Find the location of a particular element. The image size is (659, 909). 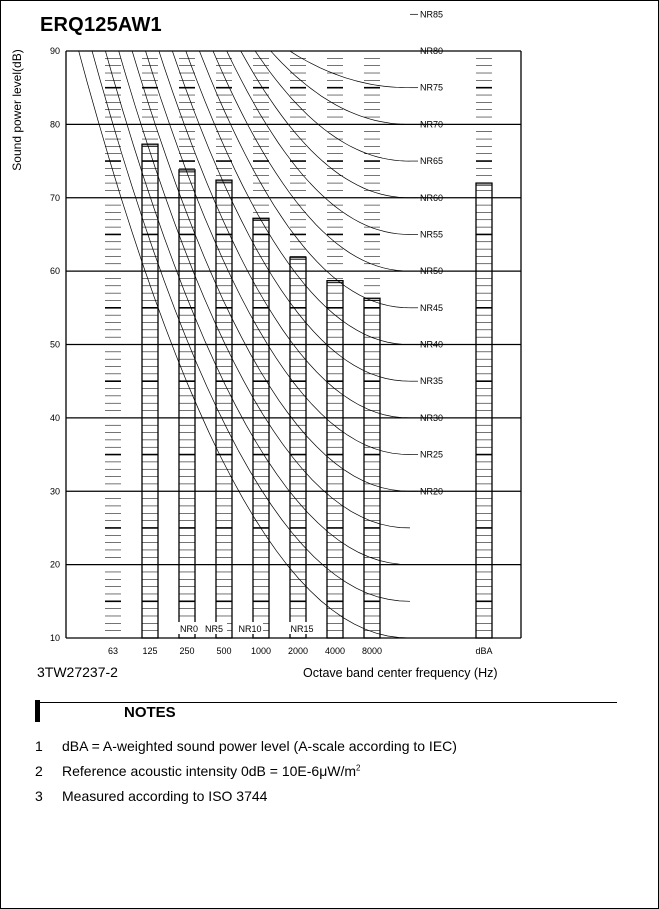

nr-curve-label: NR5 is located at coordinates (214, 629).